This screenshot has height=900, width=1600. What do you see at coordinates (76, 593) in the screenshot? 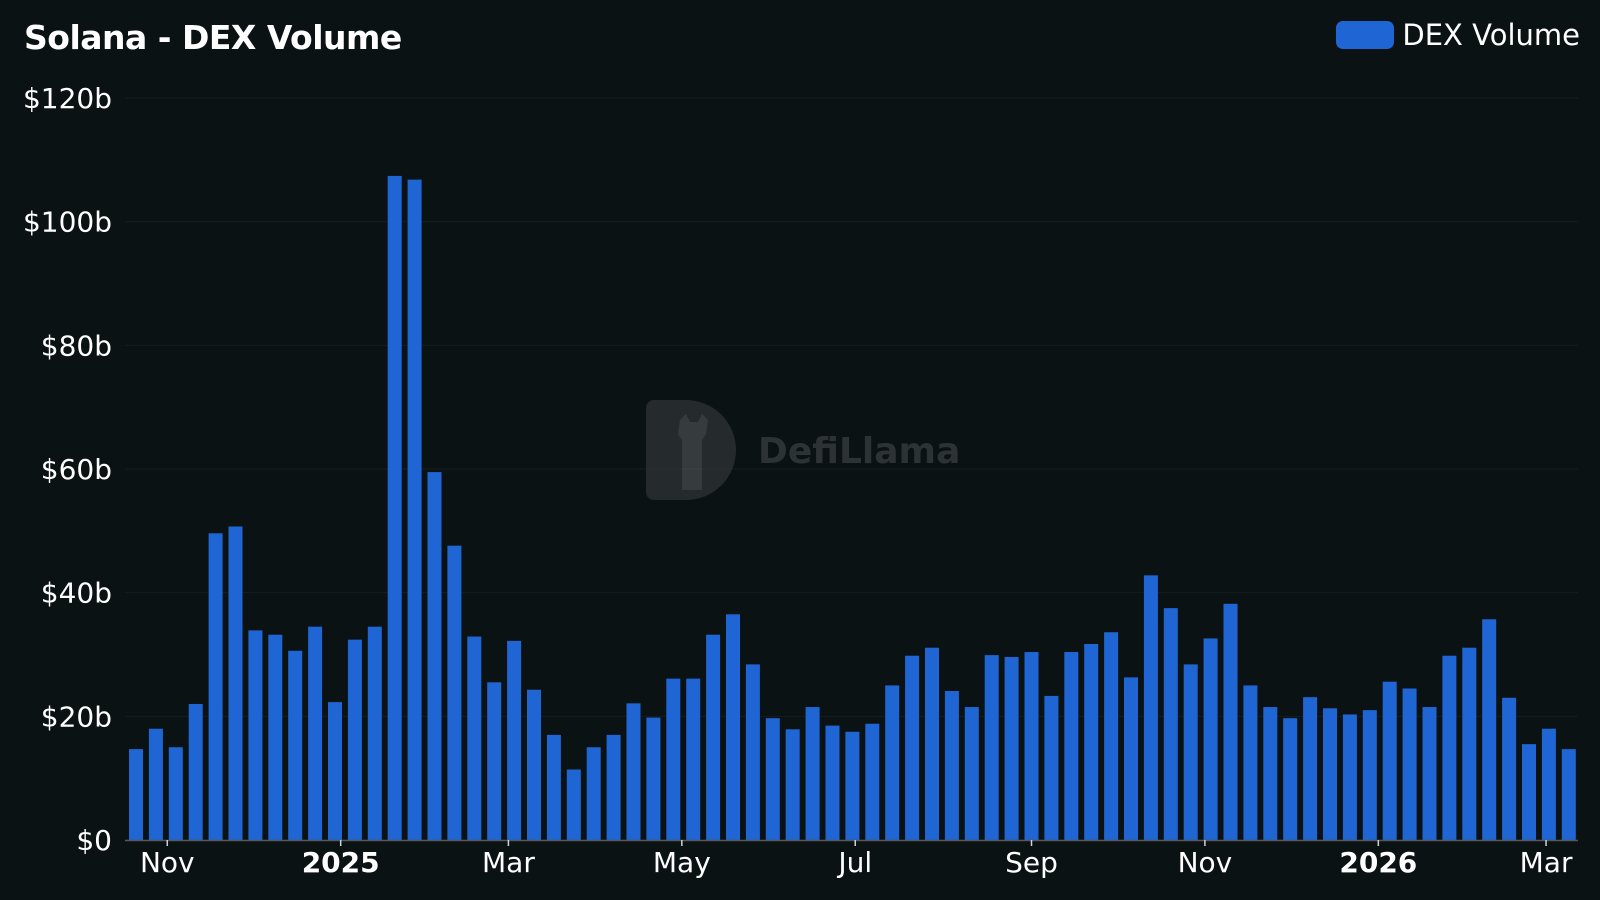
I see `y-tick-label: $40b` at bounding box center [76, 593].